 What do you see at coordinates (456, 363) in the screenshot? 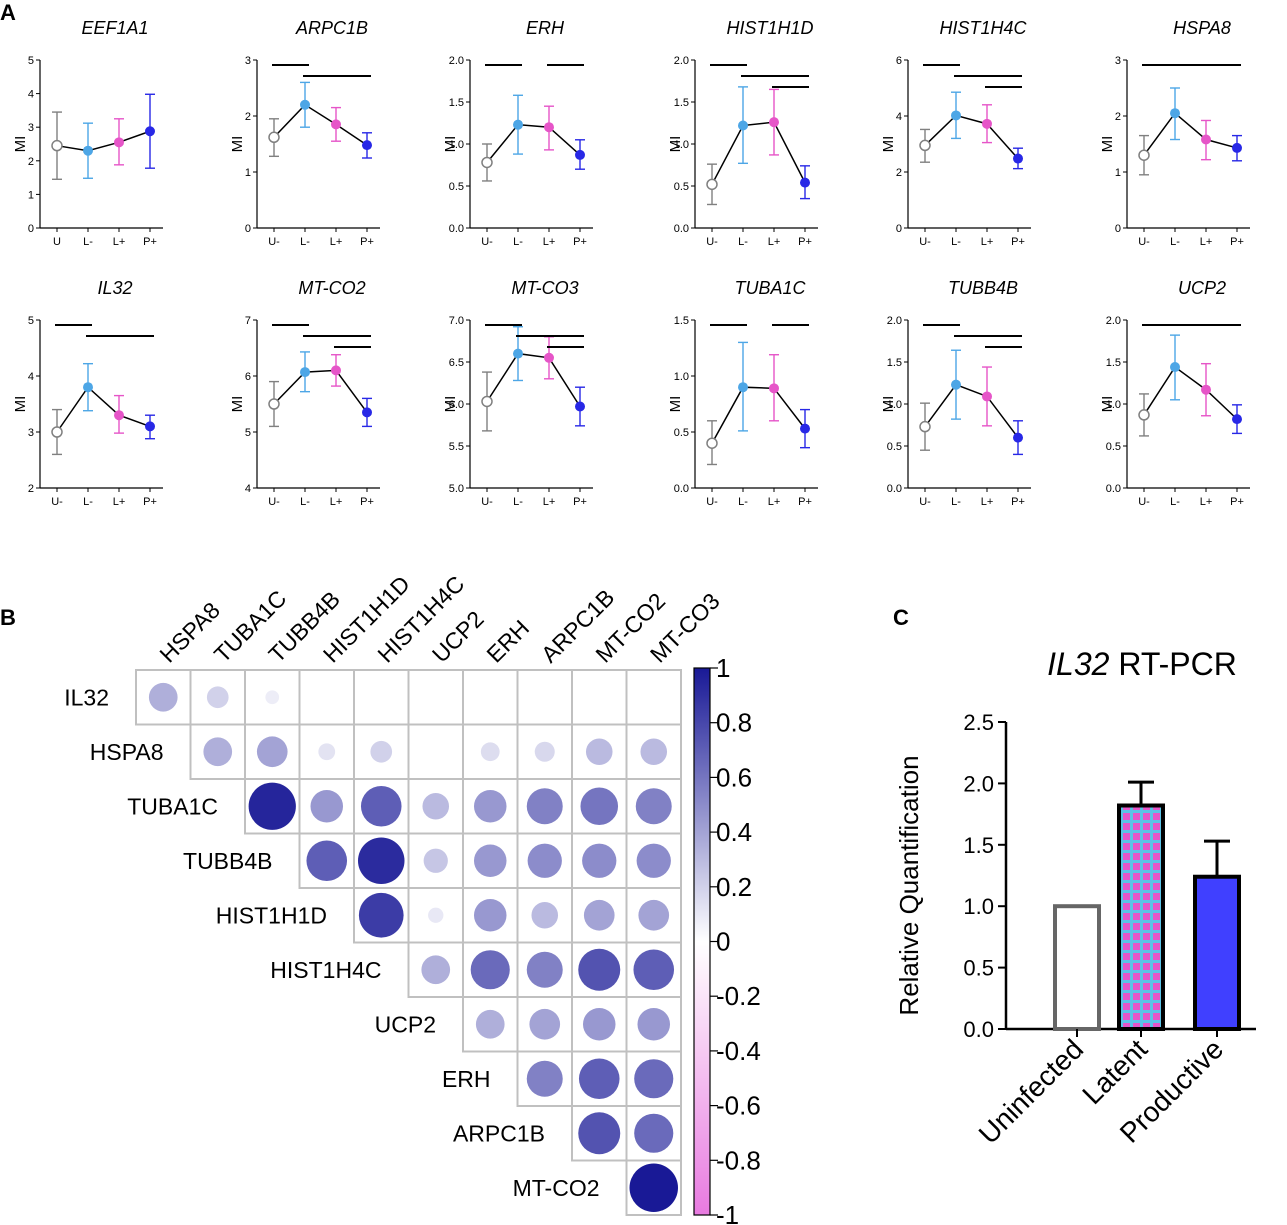
I see `y-tick-label: 6.5` at bounding box center [456, 363].